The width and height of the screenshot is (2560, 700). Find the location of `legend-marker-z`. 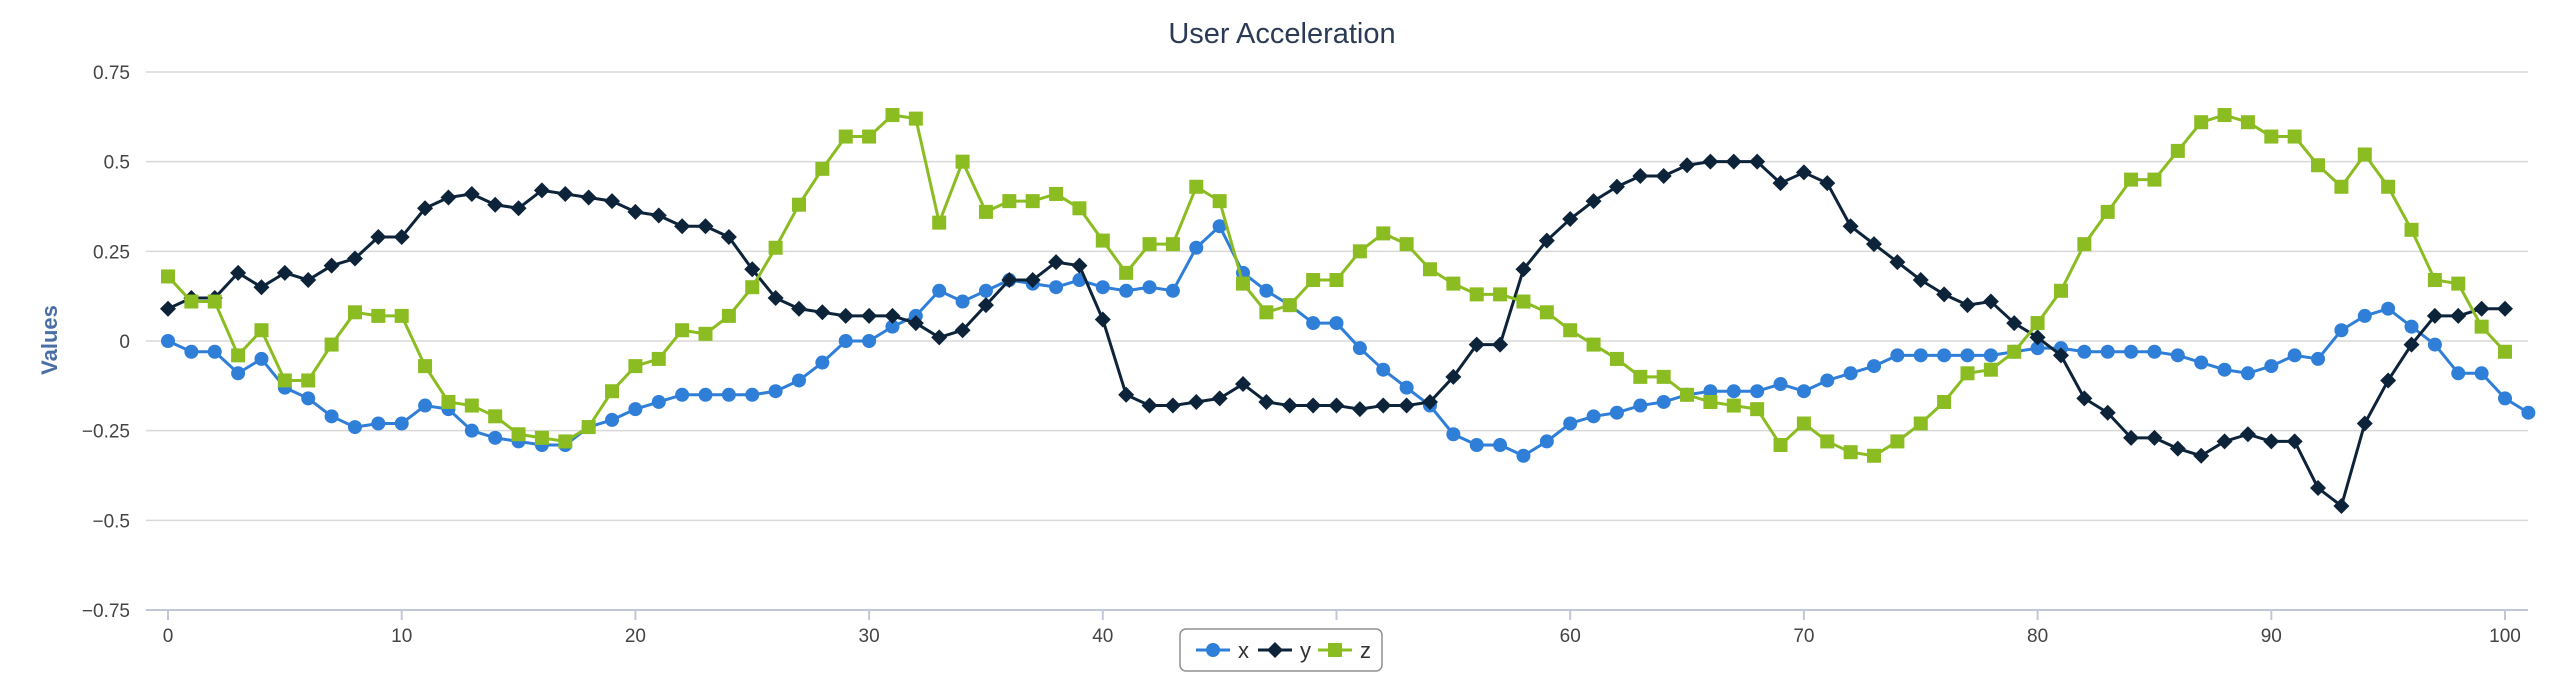

legend-marker-z is located at coordinates (1335, 650).